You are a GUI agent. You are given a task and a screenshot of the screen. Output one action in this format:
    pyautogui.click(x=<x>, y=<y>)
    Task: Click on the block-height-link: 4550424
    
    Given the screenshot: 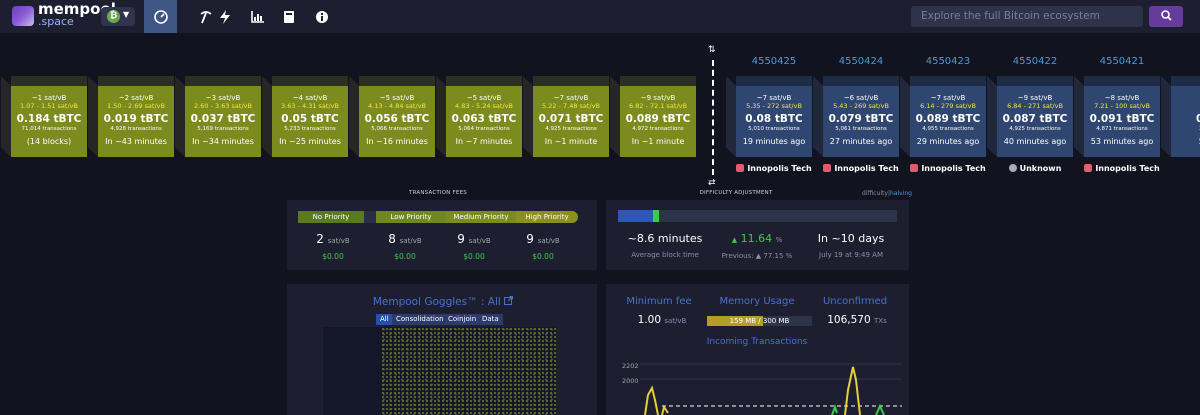 What is the action you would take?
    pyautogui.click(x=861, y=61)
    